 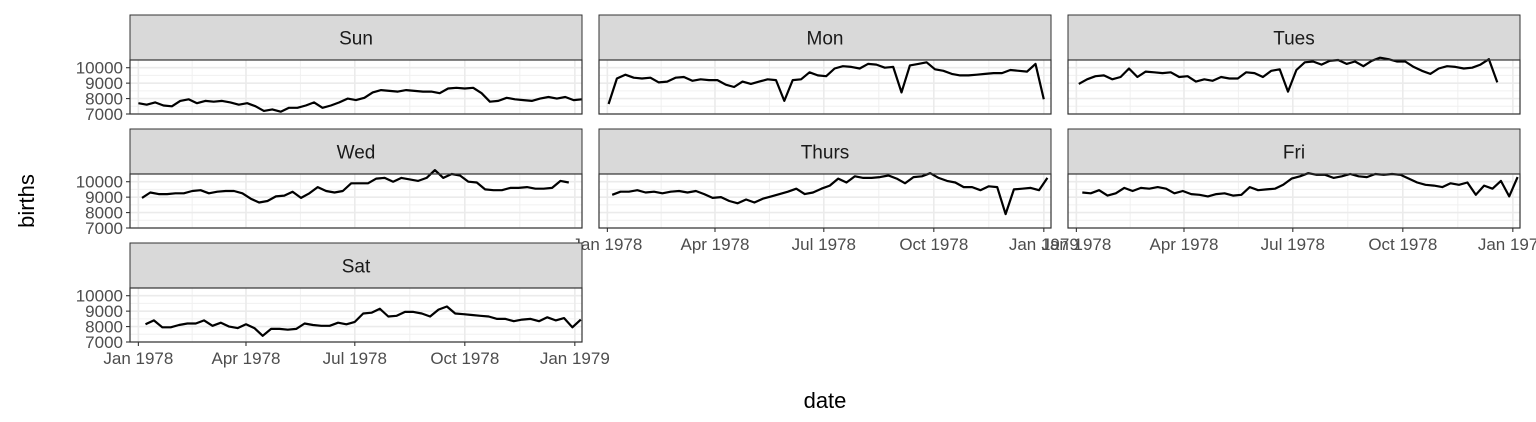 I want to click on facet-strip-label: Mon, so click(x=825, y=39).